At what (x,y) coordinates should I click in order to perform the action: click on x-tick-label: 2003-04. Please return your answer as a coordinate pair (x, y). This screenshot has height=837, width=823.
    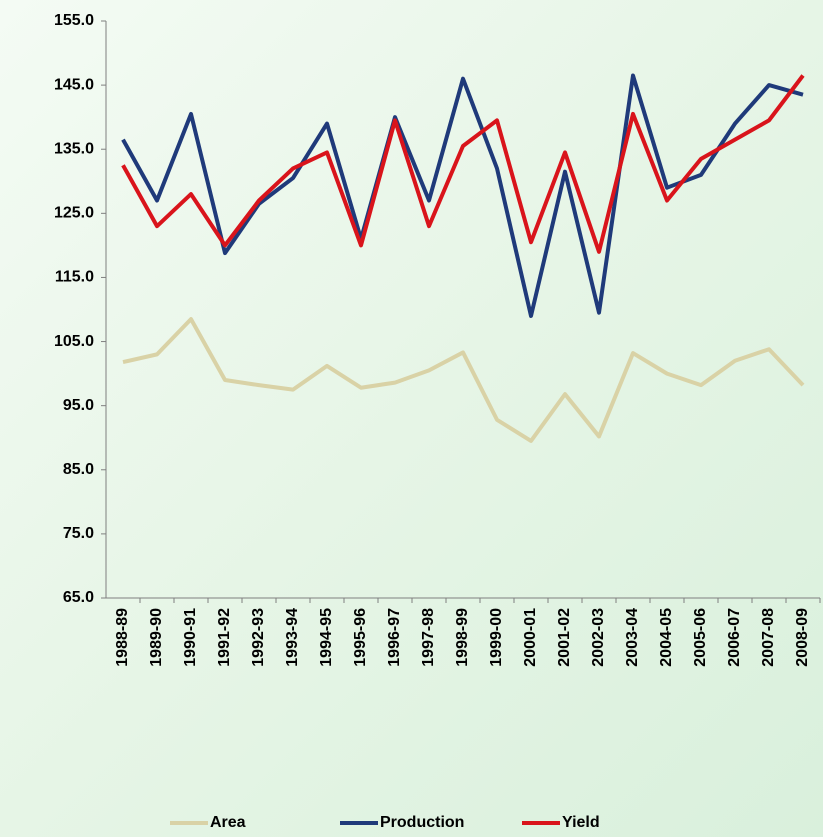
    Looking at the image, I should click on (632, 637).